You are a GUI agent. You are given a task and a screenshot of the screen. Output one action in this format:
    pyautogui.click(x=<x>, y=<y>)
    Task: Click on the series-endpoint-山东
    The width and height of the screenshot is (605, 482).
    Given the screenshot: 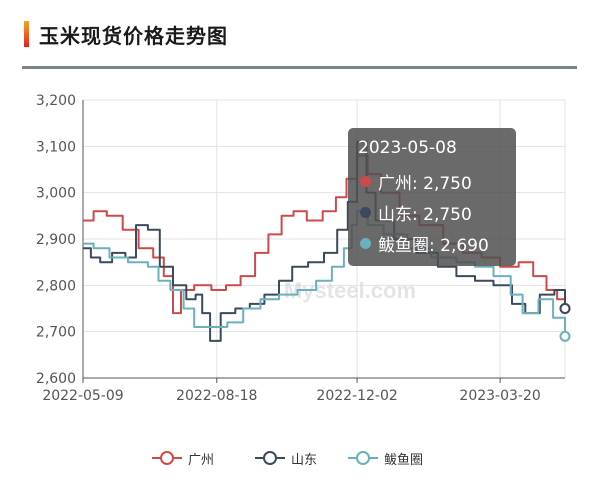 What is the action you would take?
    pyautogui.click(x=565, y=308)
    